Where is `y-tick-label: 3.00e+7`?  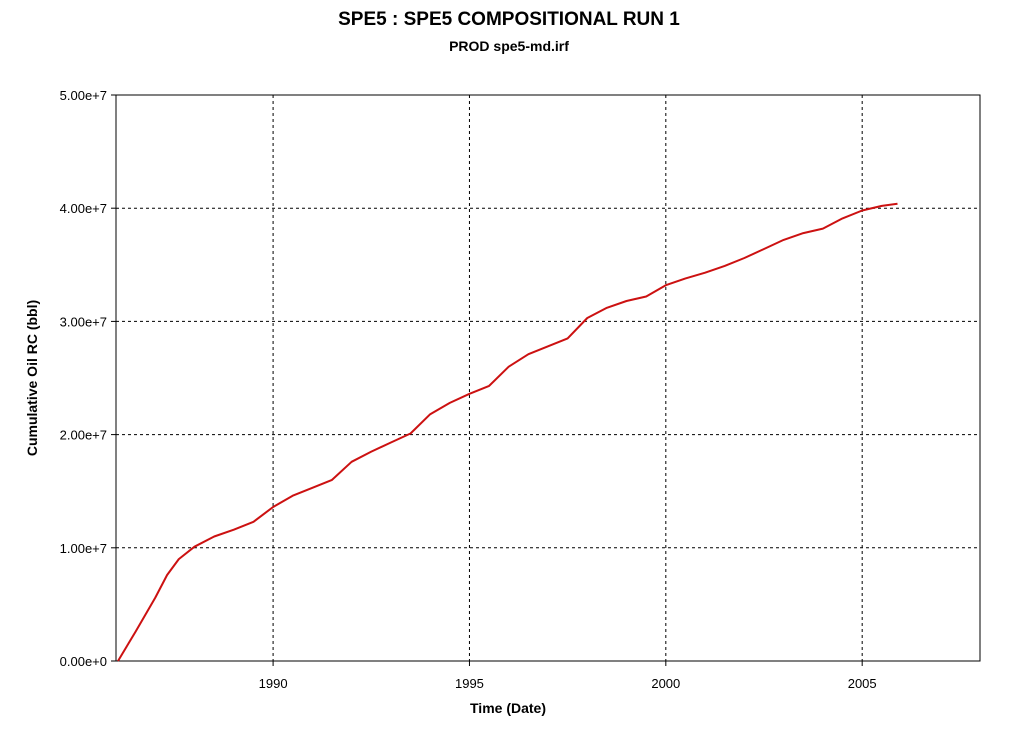
y-tick-label: 3.00e+7 is located at coordinates (83, 321).